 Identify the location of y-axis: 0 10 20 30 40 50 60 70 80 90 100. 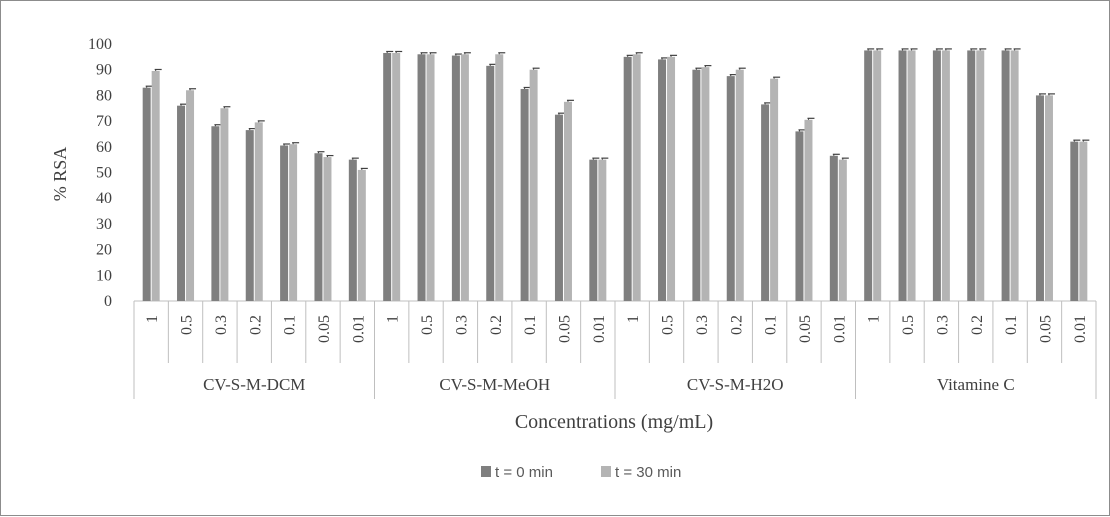
(100, 173).